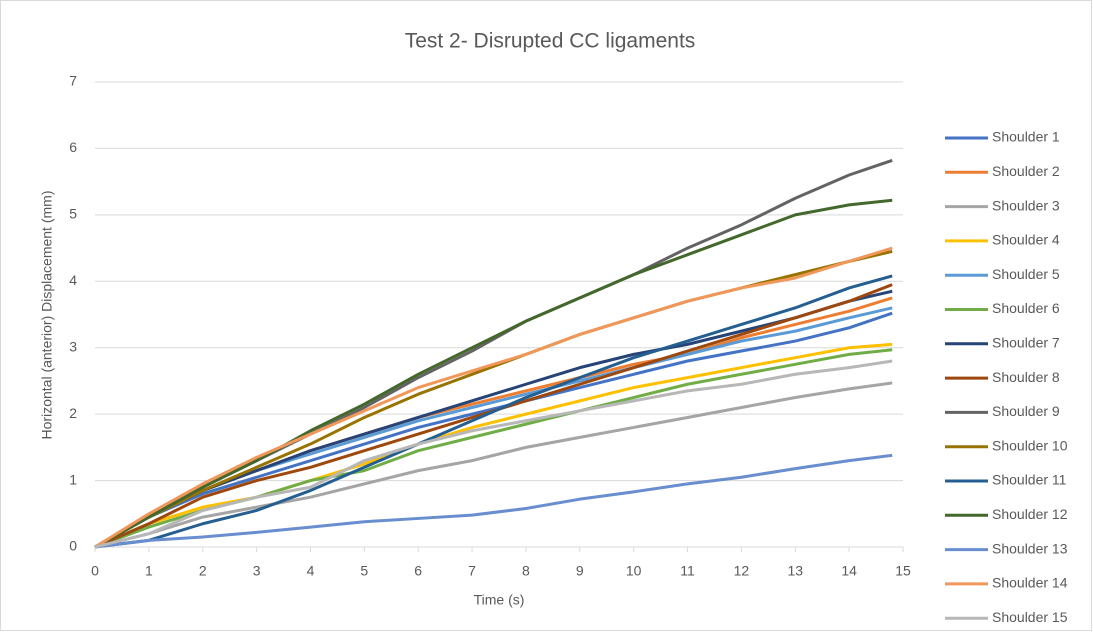  What do you see at coordinates (1030, 583) in the screenshot?
I see `legend-label: Shoulder 14` at bounding box center [1030, 583].